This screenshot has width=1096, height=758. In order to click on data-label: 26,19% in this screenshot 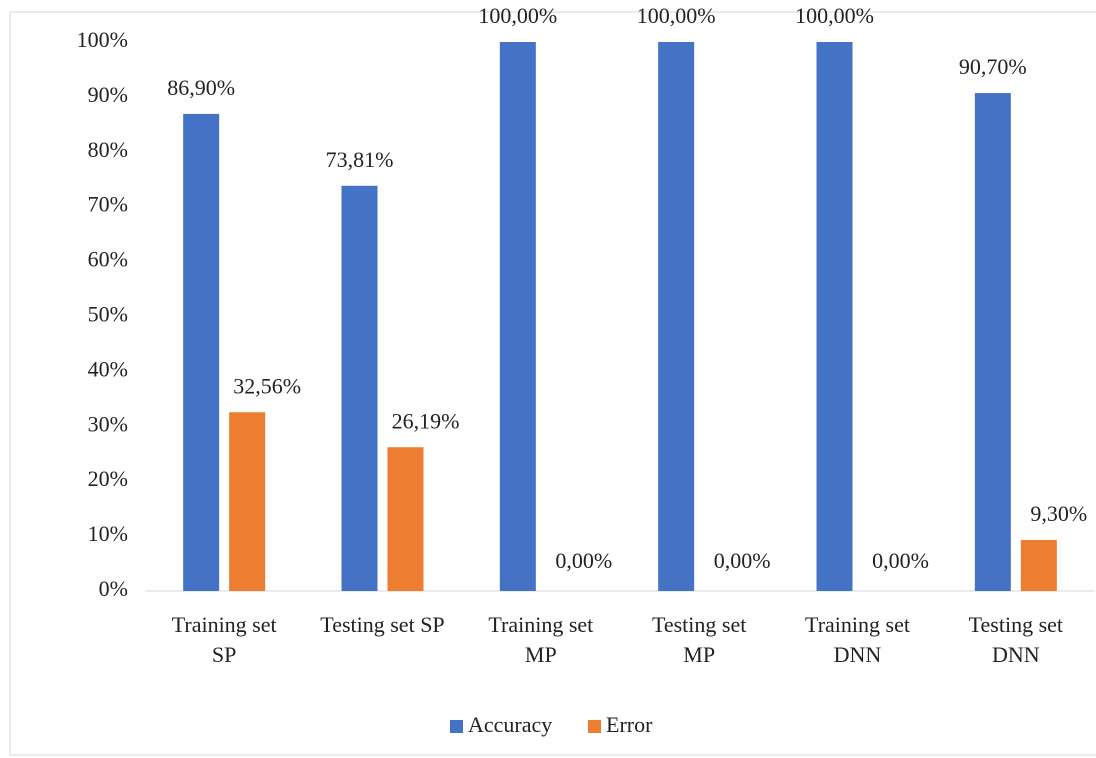, I will do `click(426, 420)`.